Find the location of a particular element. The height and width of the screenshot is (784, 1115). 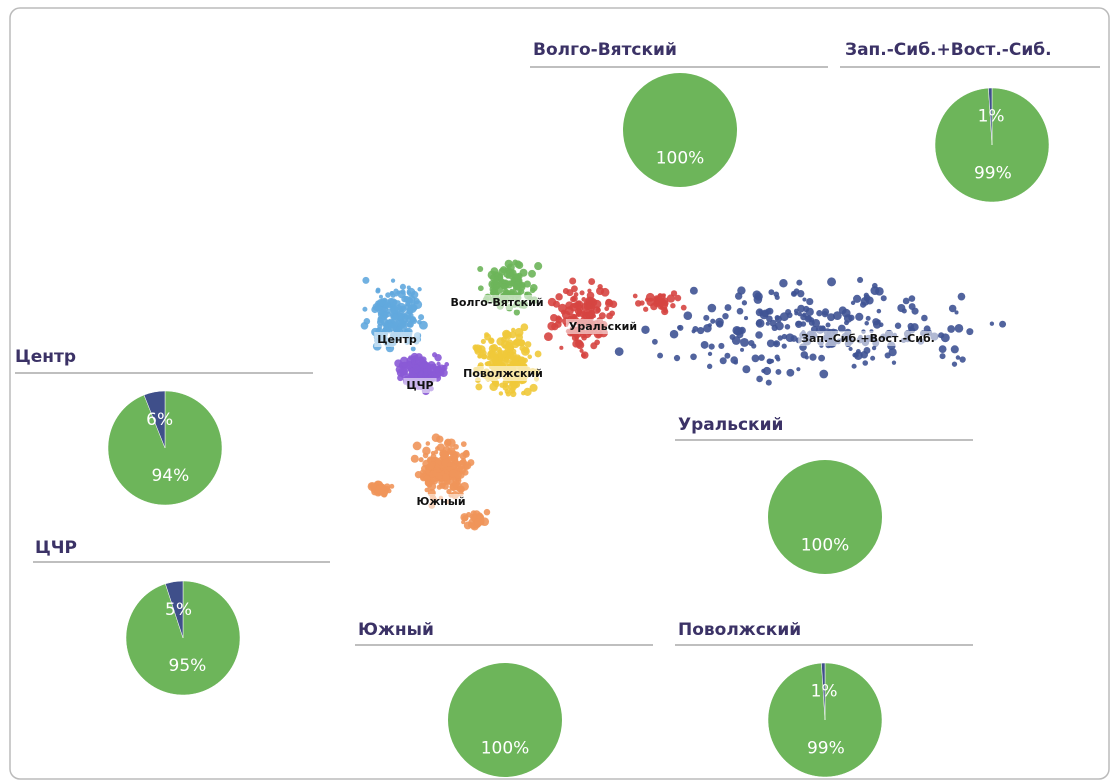

map-label: Волго-Вятский is located at coordinates (496, 302).